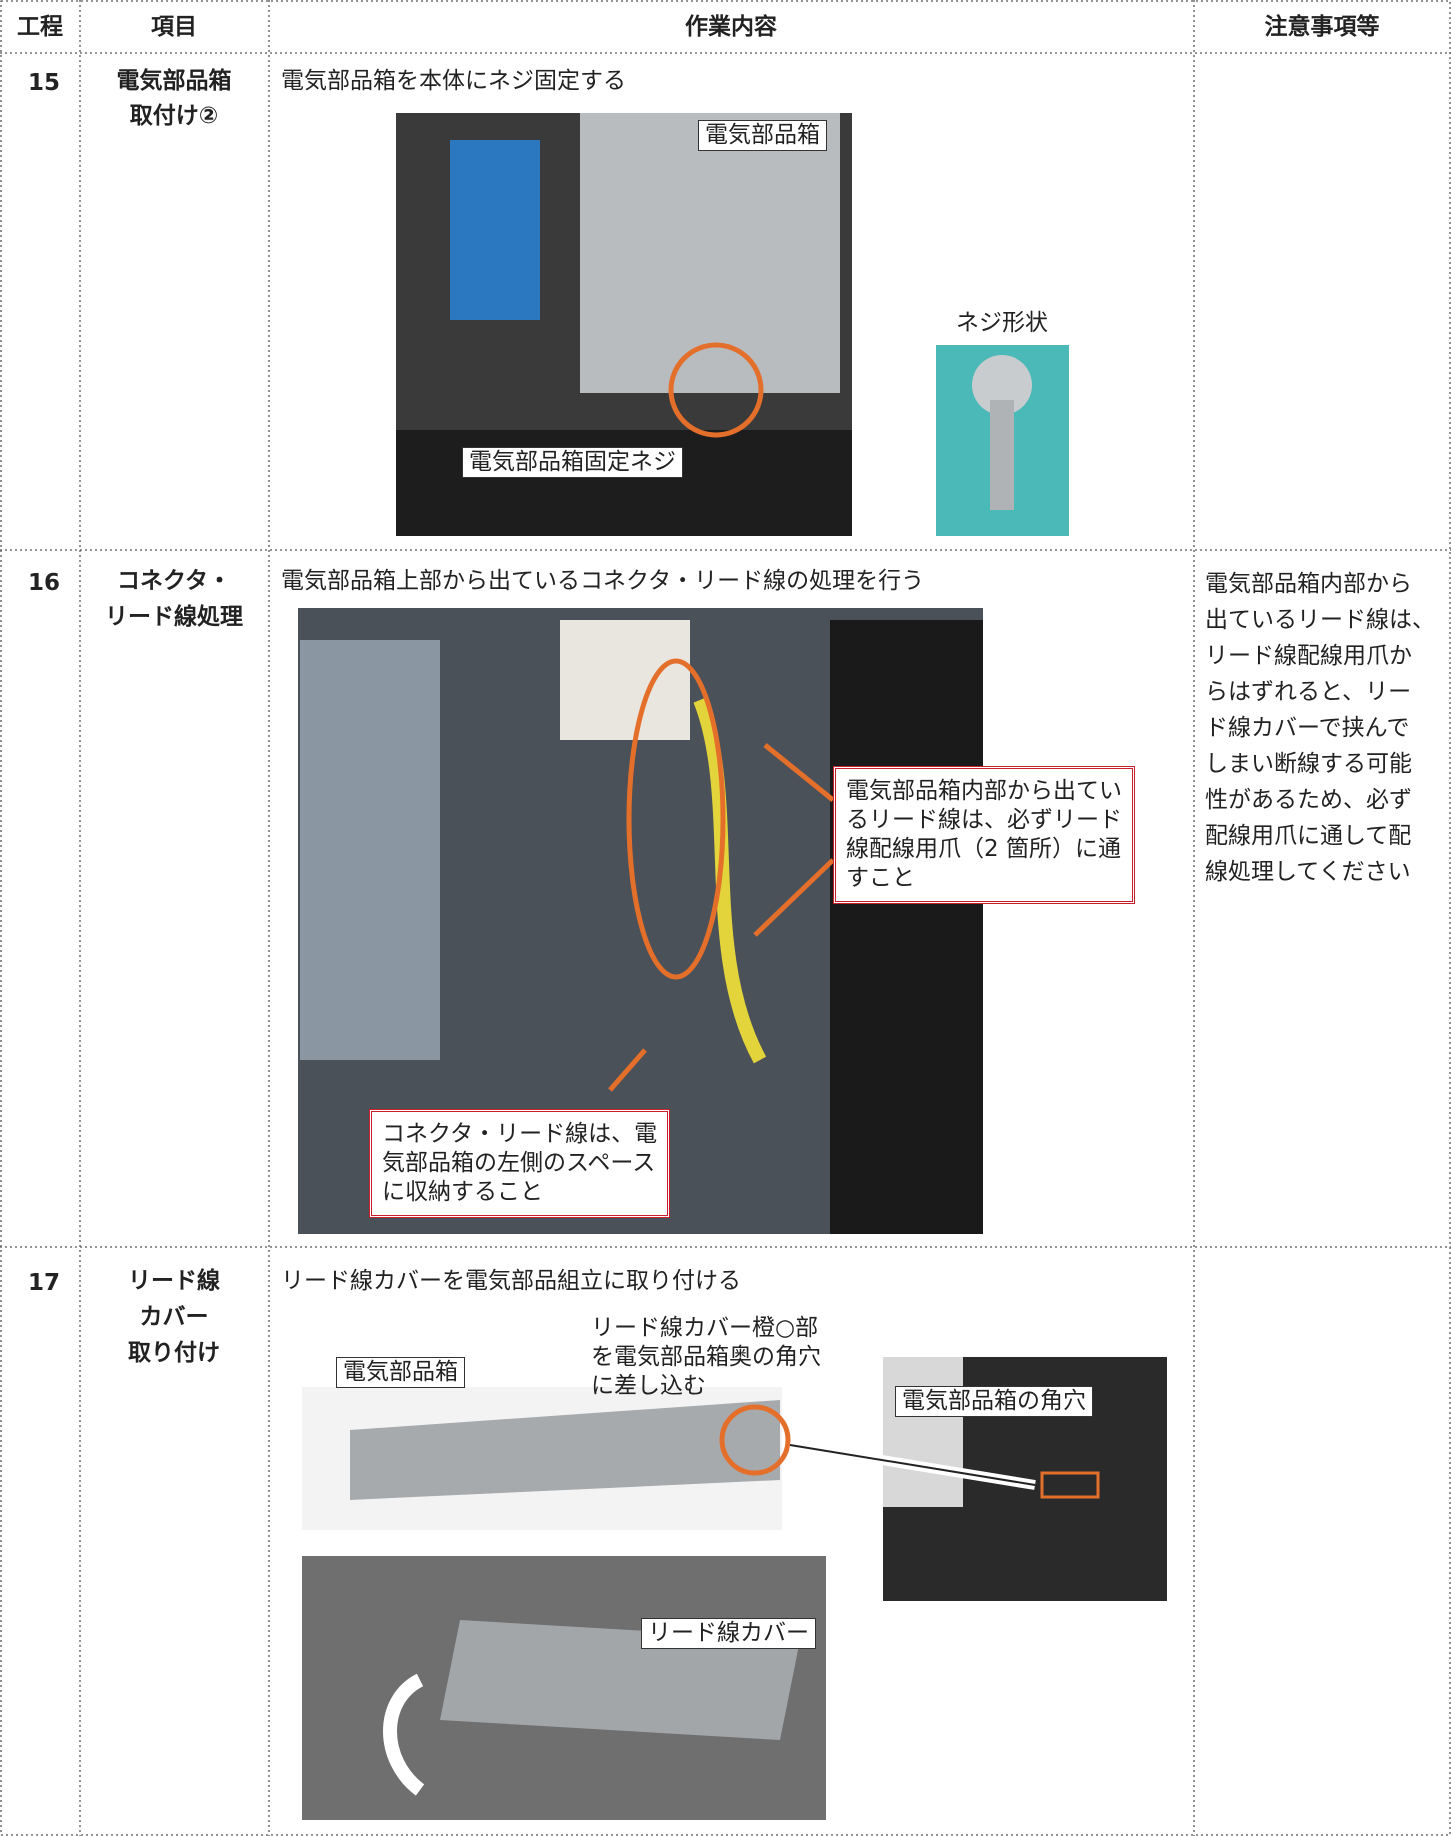  I want to click on callout: リード線カバー, so click(728, 1633).